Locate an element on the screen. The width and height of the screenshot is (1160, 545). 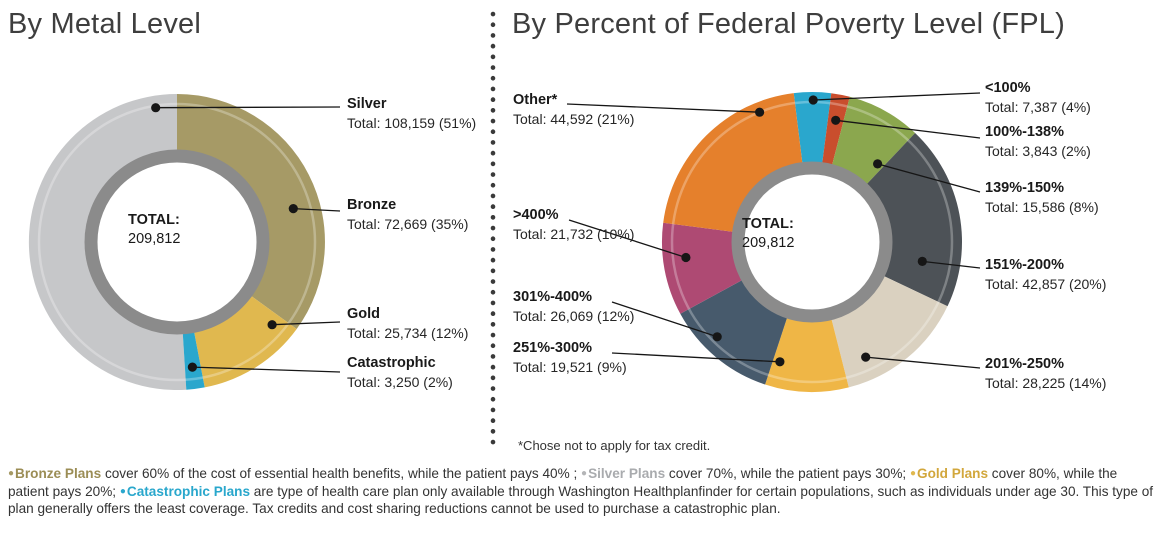
label-251-300: 251%-300% Total: 19,521 (9%) is located at coordinates (570, 357).